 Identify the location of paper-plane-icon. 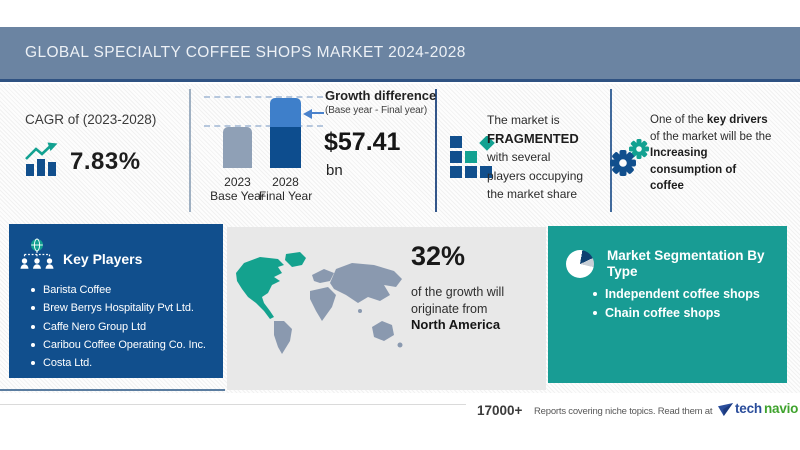
(725, 409).